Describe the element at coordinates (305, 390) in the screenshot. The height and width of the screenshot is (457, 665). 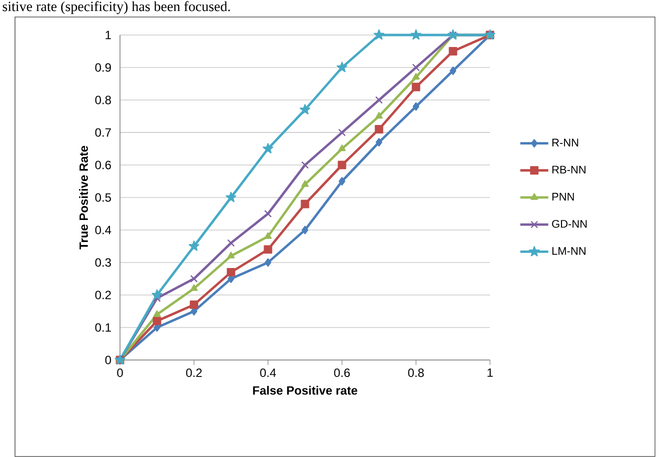
I see `x-axis-title: False Positive rate` at that location.